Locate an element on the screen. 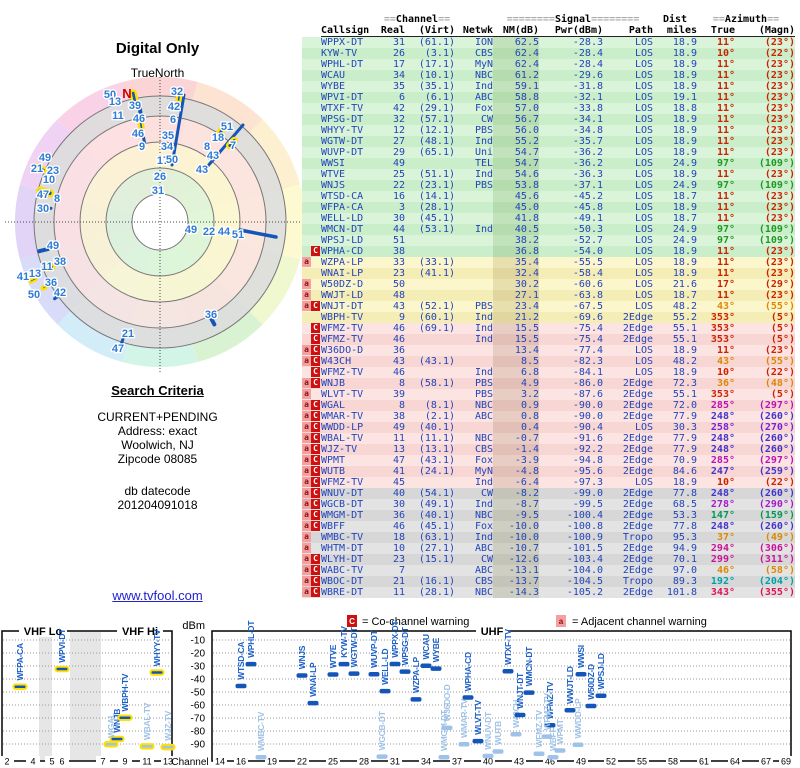 Image resolution: width=800 pixels, height=768 pixels. radar-channel-label: 17 is located at coordinates (163, 161).